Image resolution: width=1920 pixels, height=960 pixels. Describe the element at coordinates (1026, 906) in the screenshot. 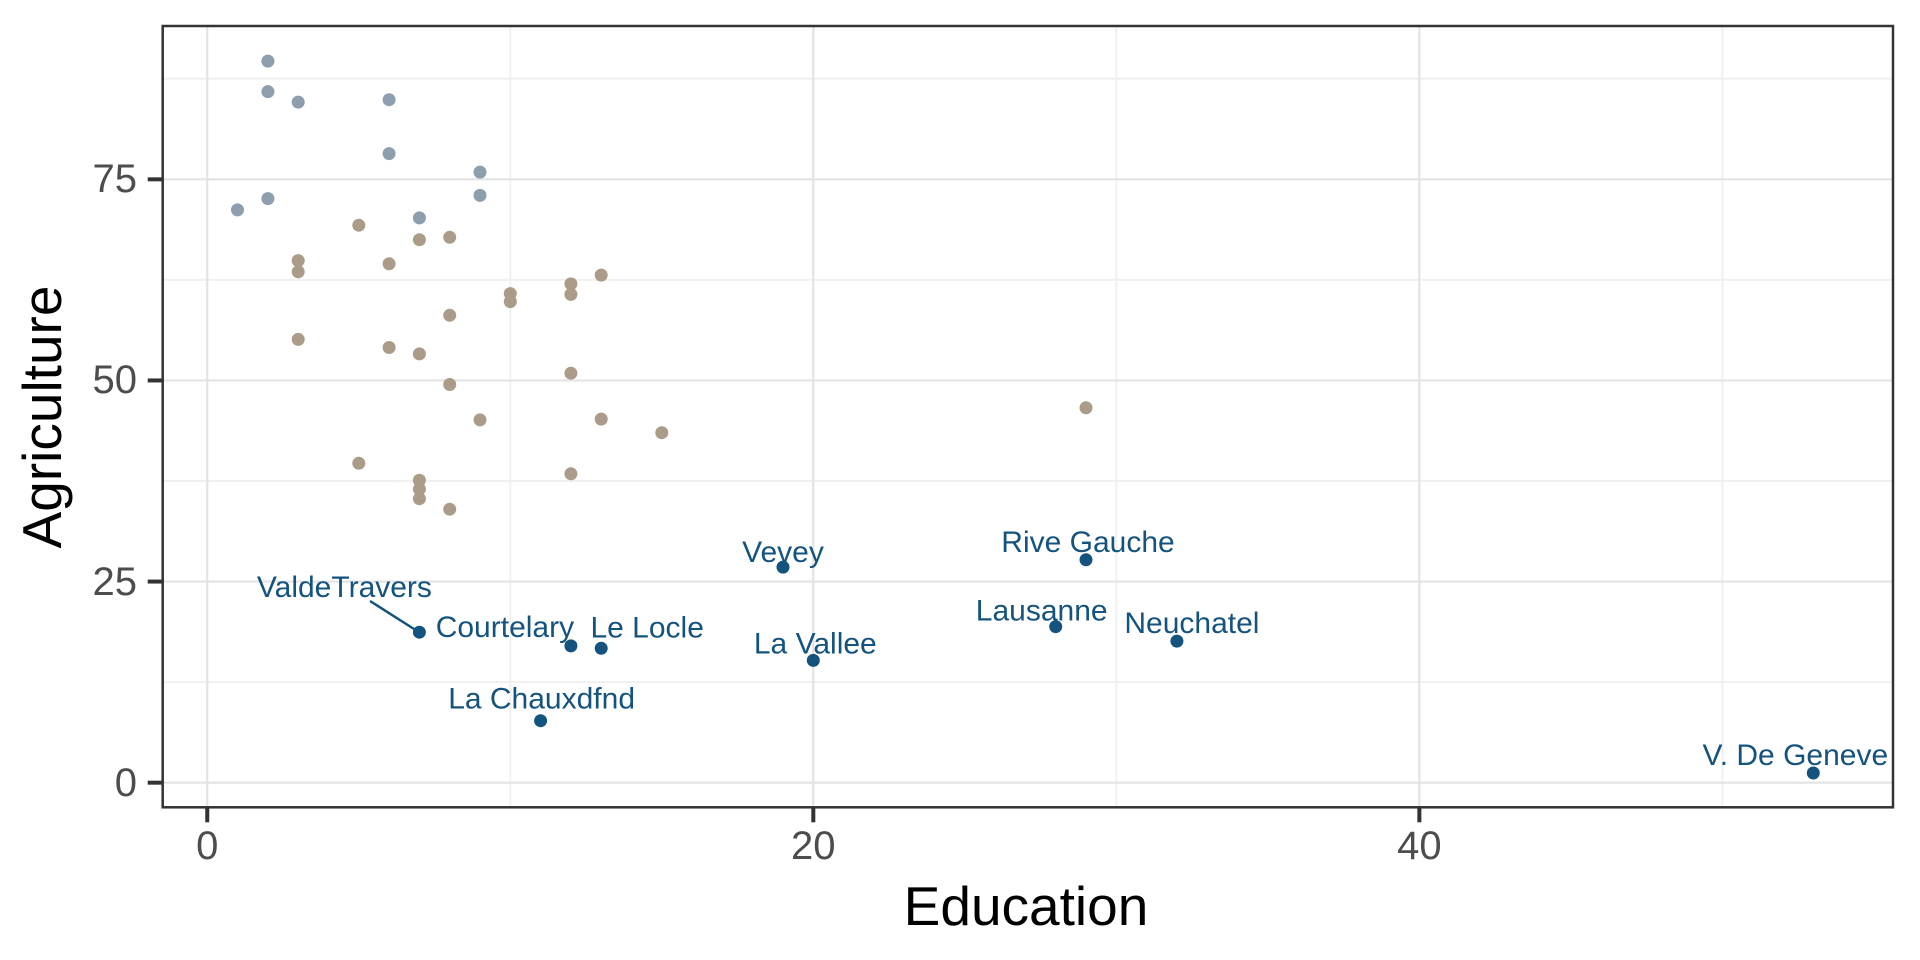

I see `x-axis-title: Education` at that location.